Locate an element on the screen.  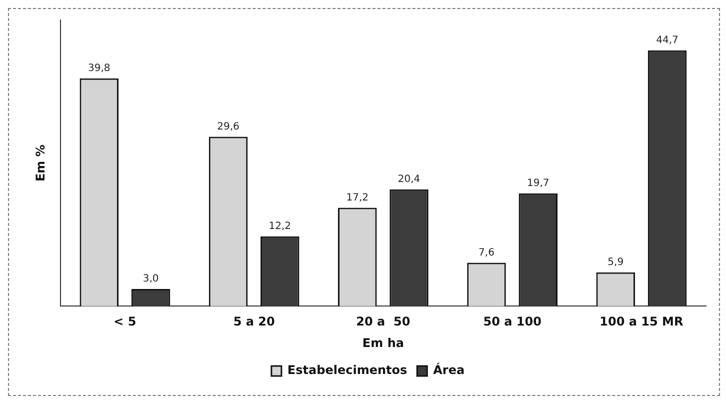
data-label: 5,9 is located at coordinates (616, 262).